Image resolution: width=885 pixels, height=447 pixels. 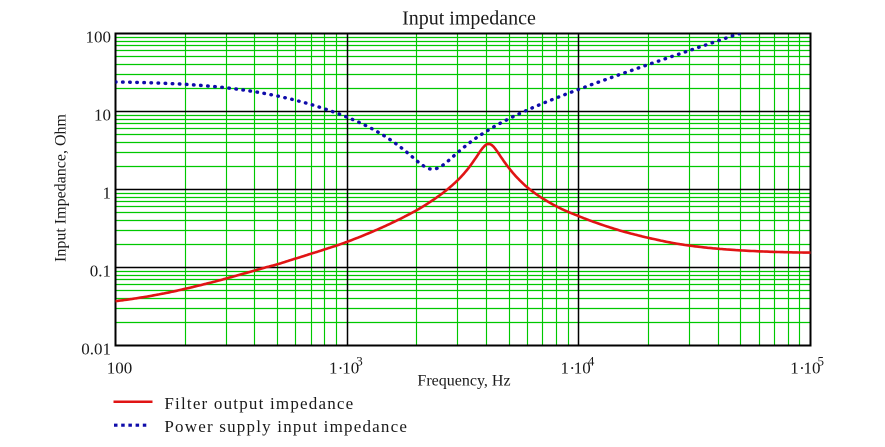 What do you see at coordinates (359, 360) in the screenshot?
I see `svg-text: 3` at bounding box center [359, 360].